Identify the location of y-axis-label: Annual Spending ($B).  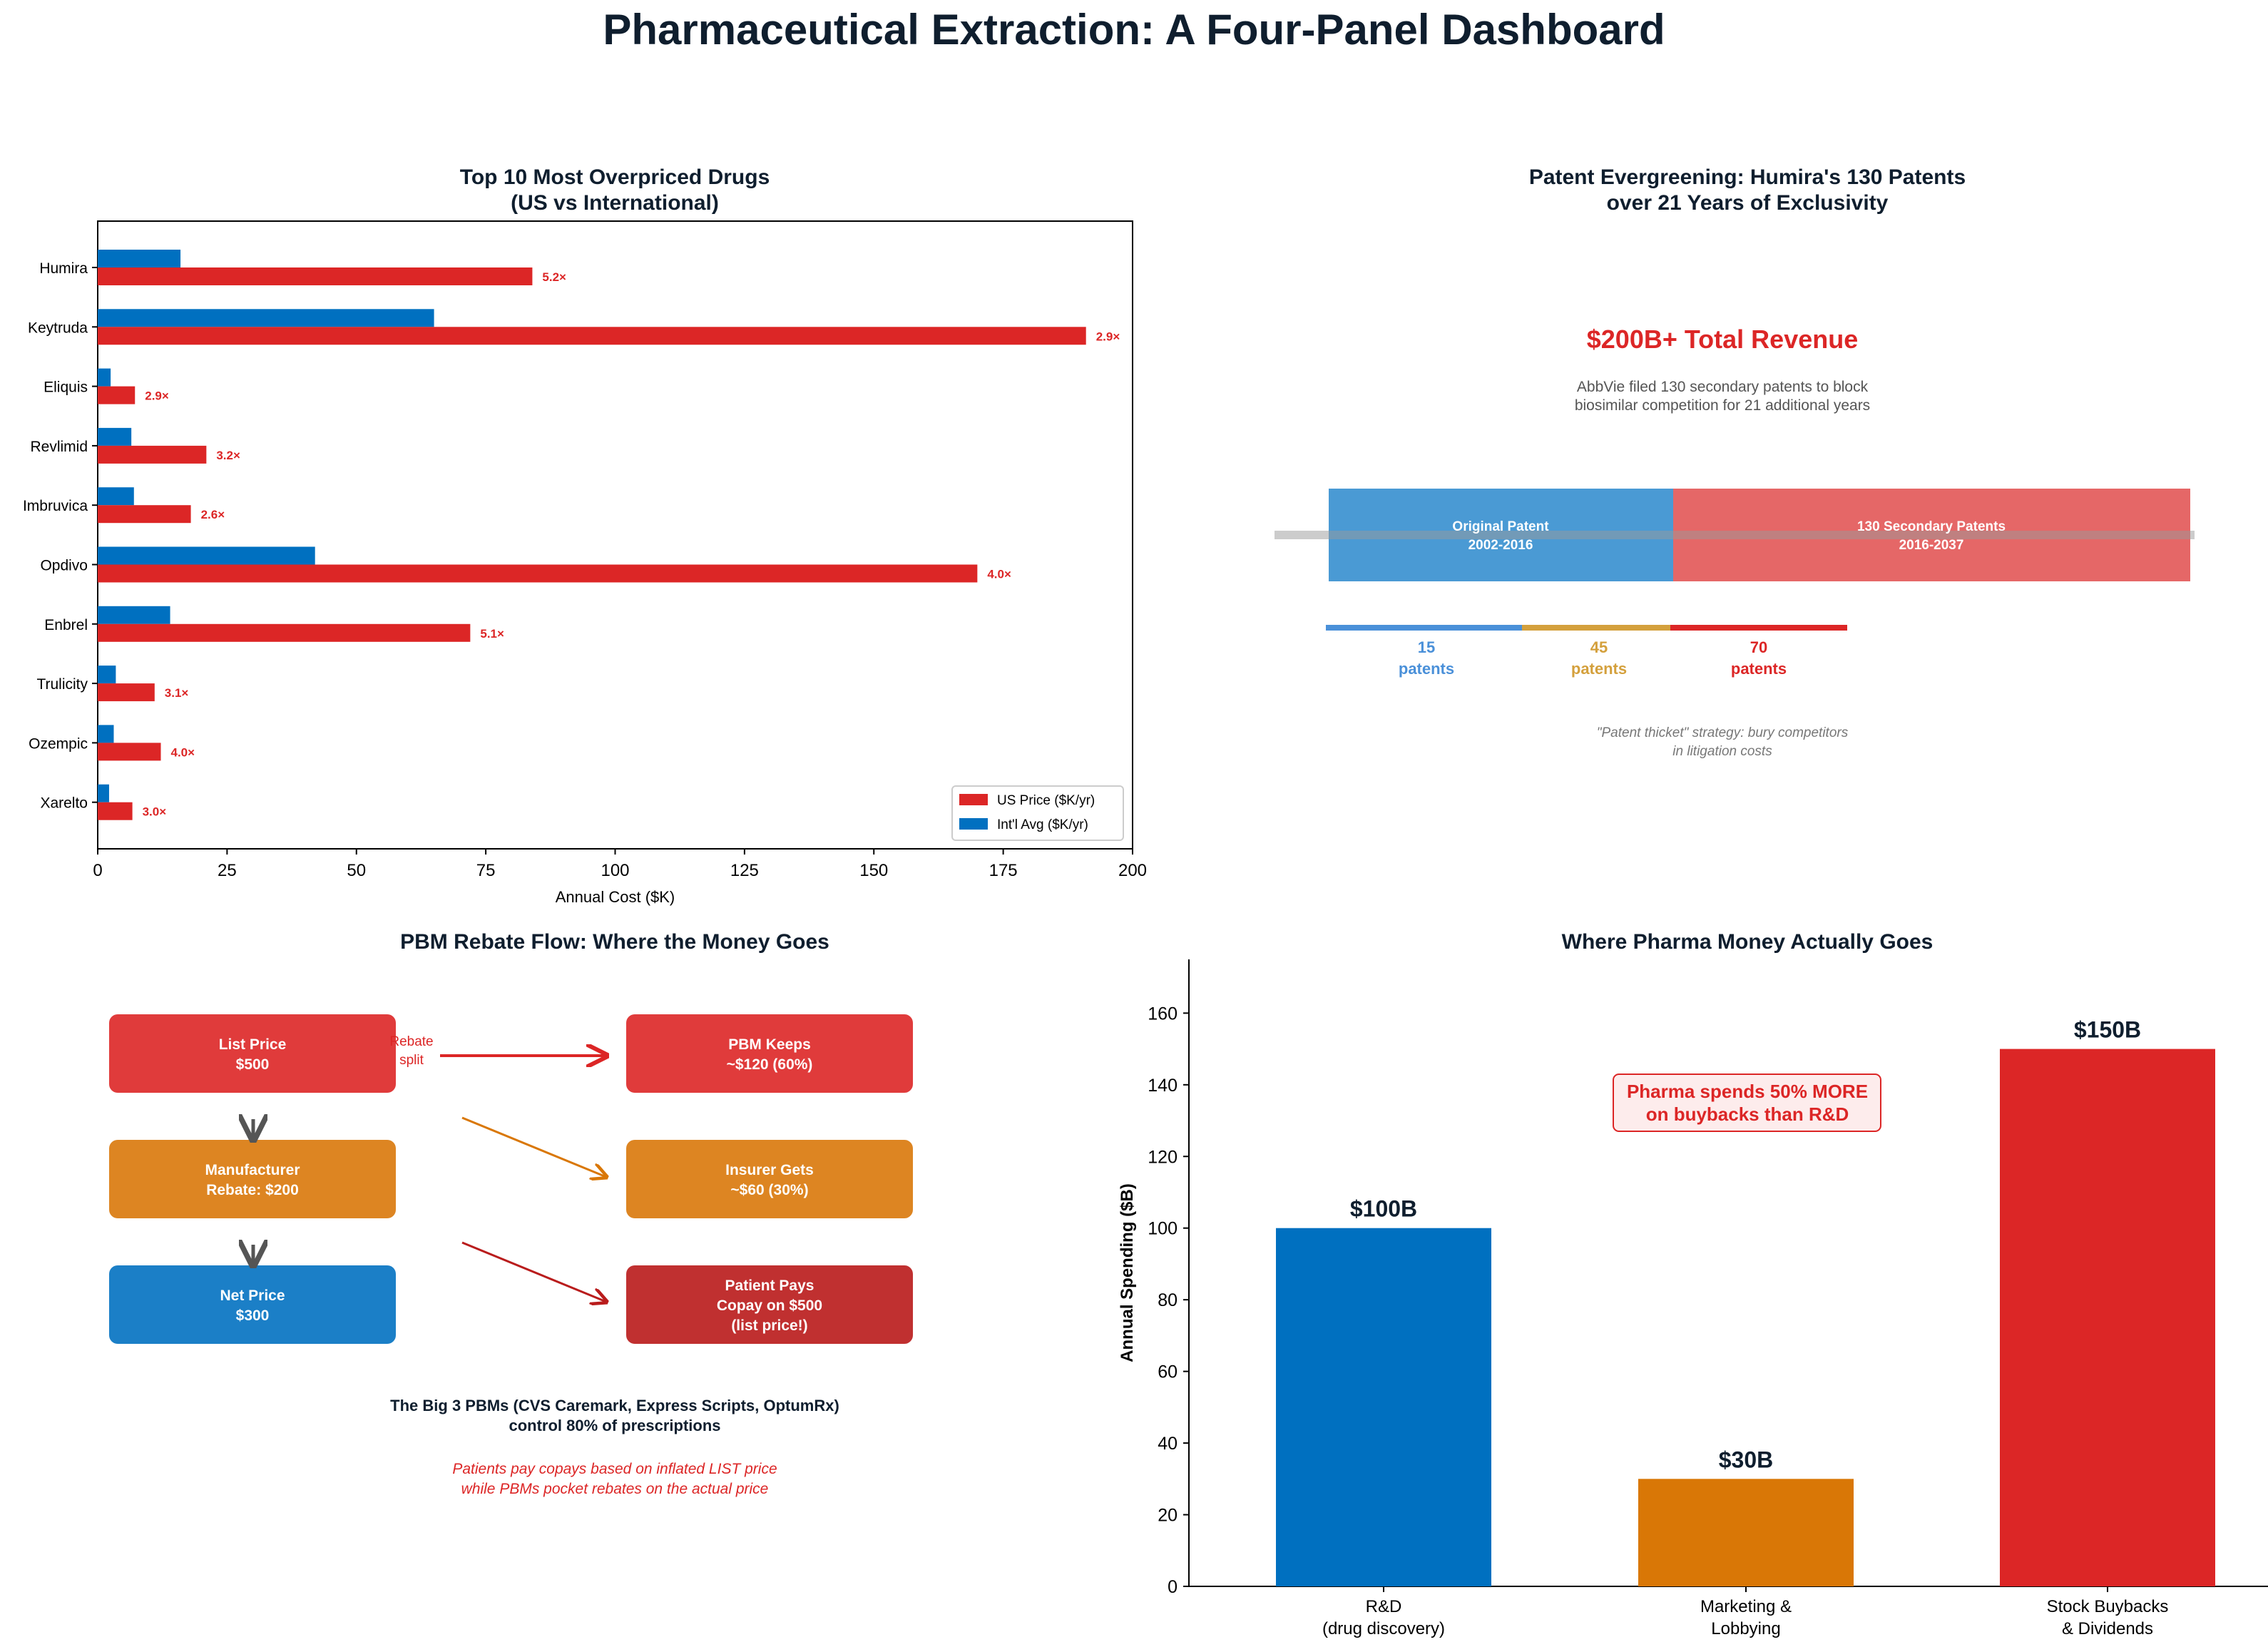
(1127, 1273).